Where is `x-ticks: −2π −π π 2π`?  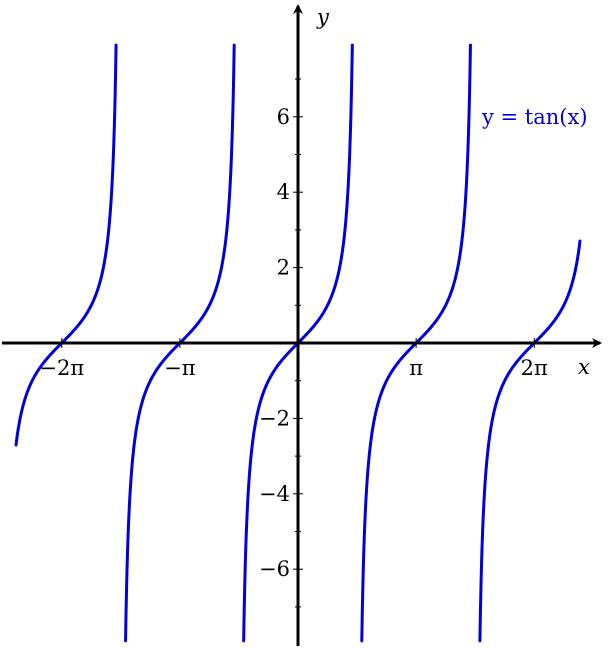 x-ticks: −2π −π π 2π is located at coordinates (293, 359).